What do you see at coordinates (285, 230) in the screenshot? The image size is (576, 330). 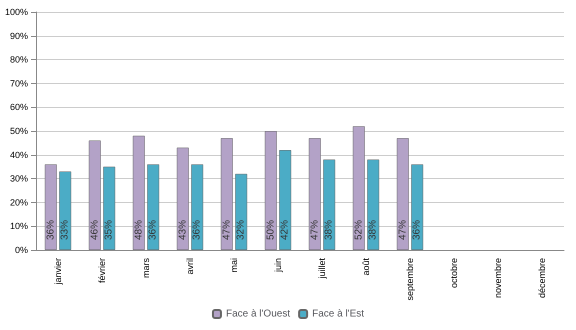 I see `data-label: 42%` at bounding box center [285, 230].